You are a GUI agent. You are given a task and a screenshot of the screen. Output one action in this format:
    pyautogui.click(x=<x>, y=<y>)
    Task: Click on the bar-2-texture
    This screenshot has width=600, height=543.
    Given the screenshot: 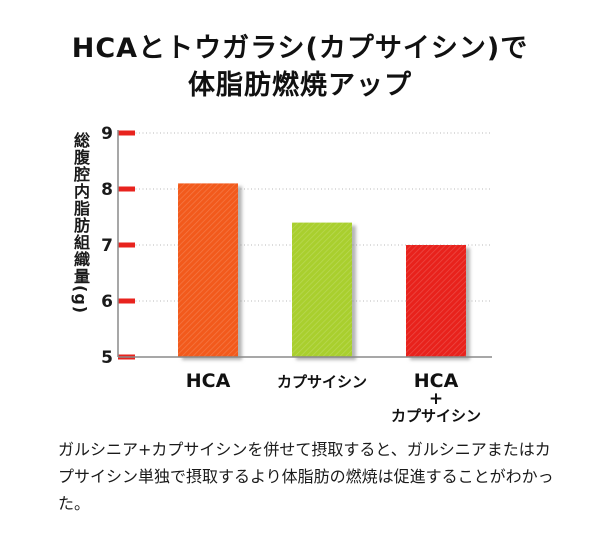 What is the action you would take?
    pyautogui.click(x=322, y=289)
    